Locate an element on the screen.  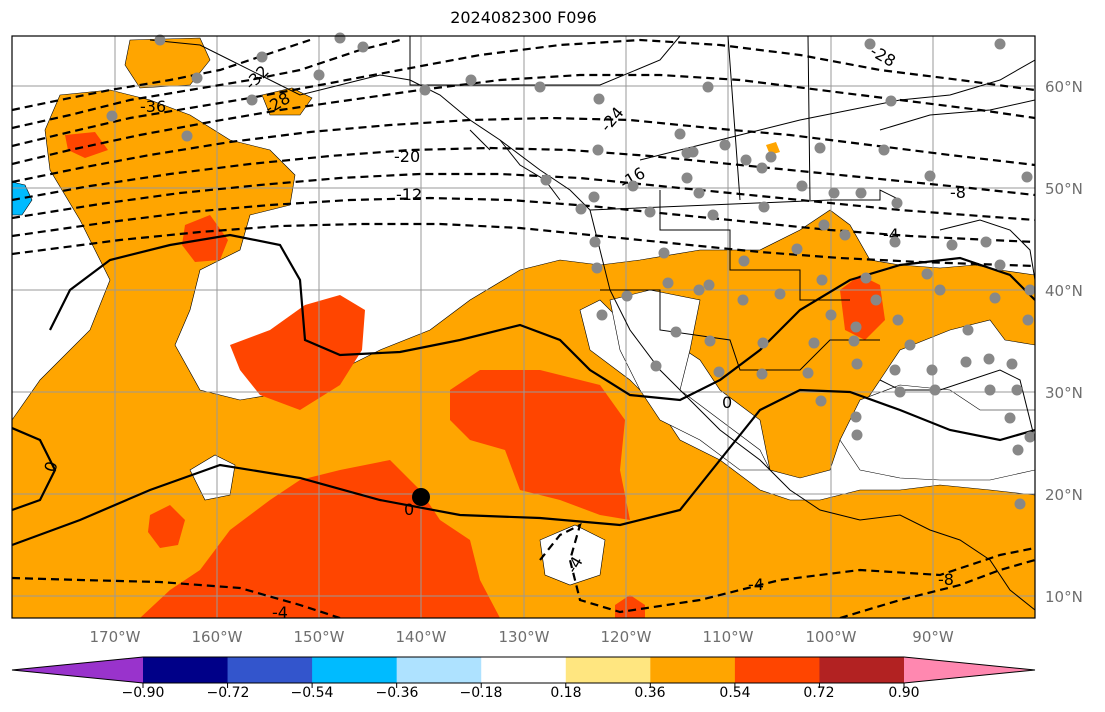
lon-label: 100°W is located at coordinates (831, 637).